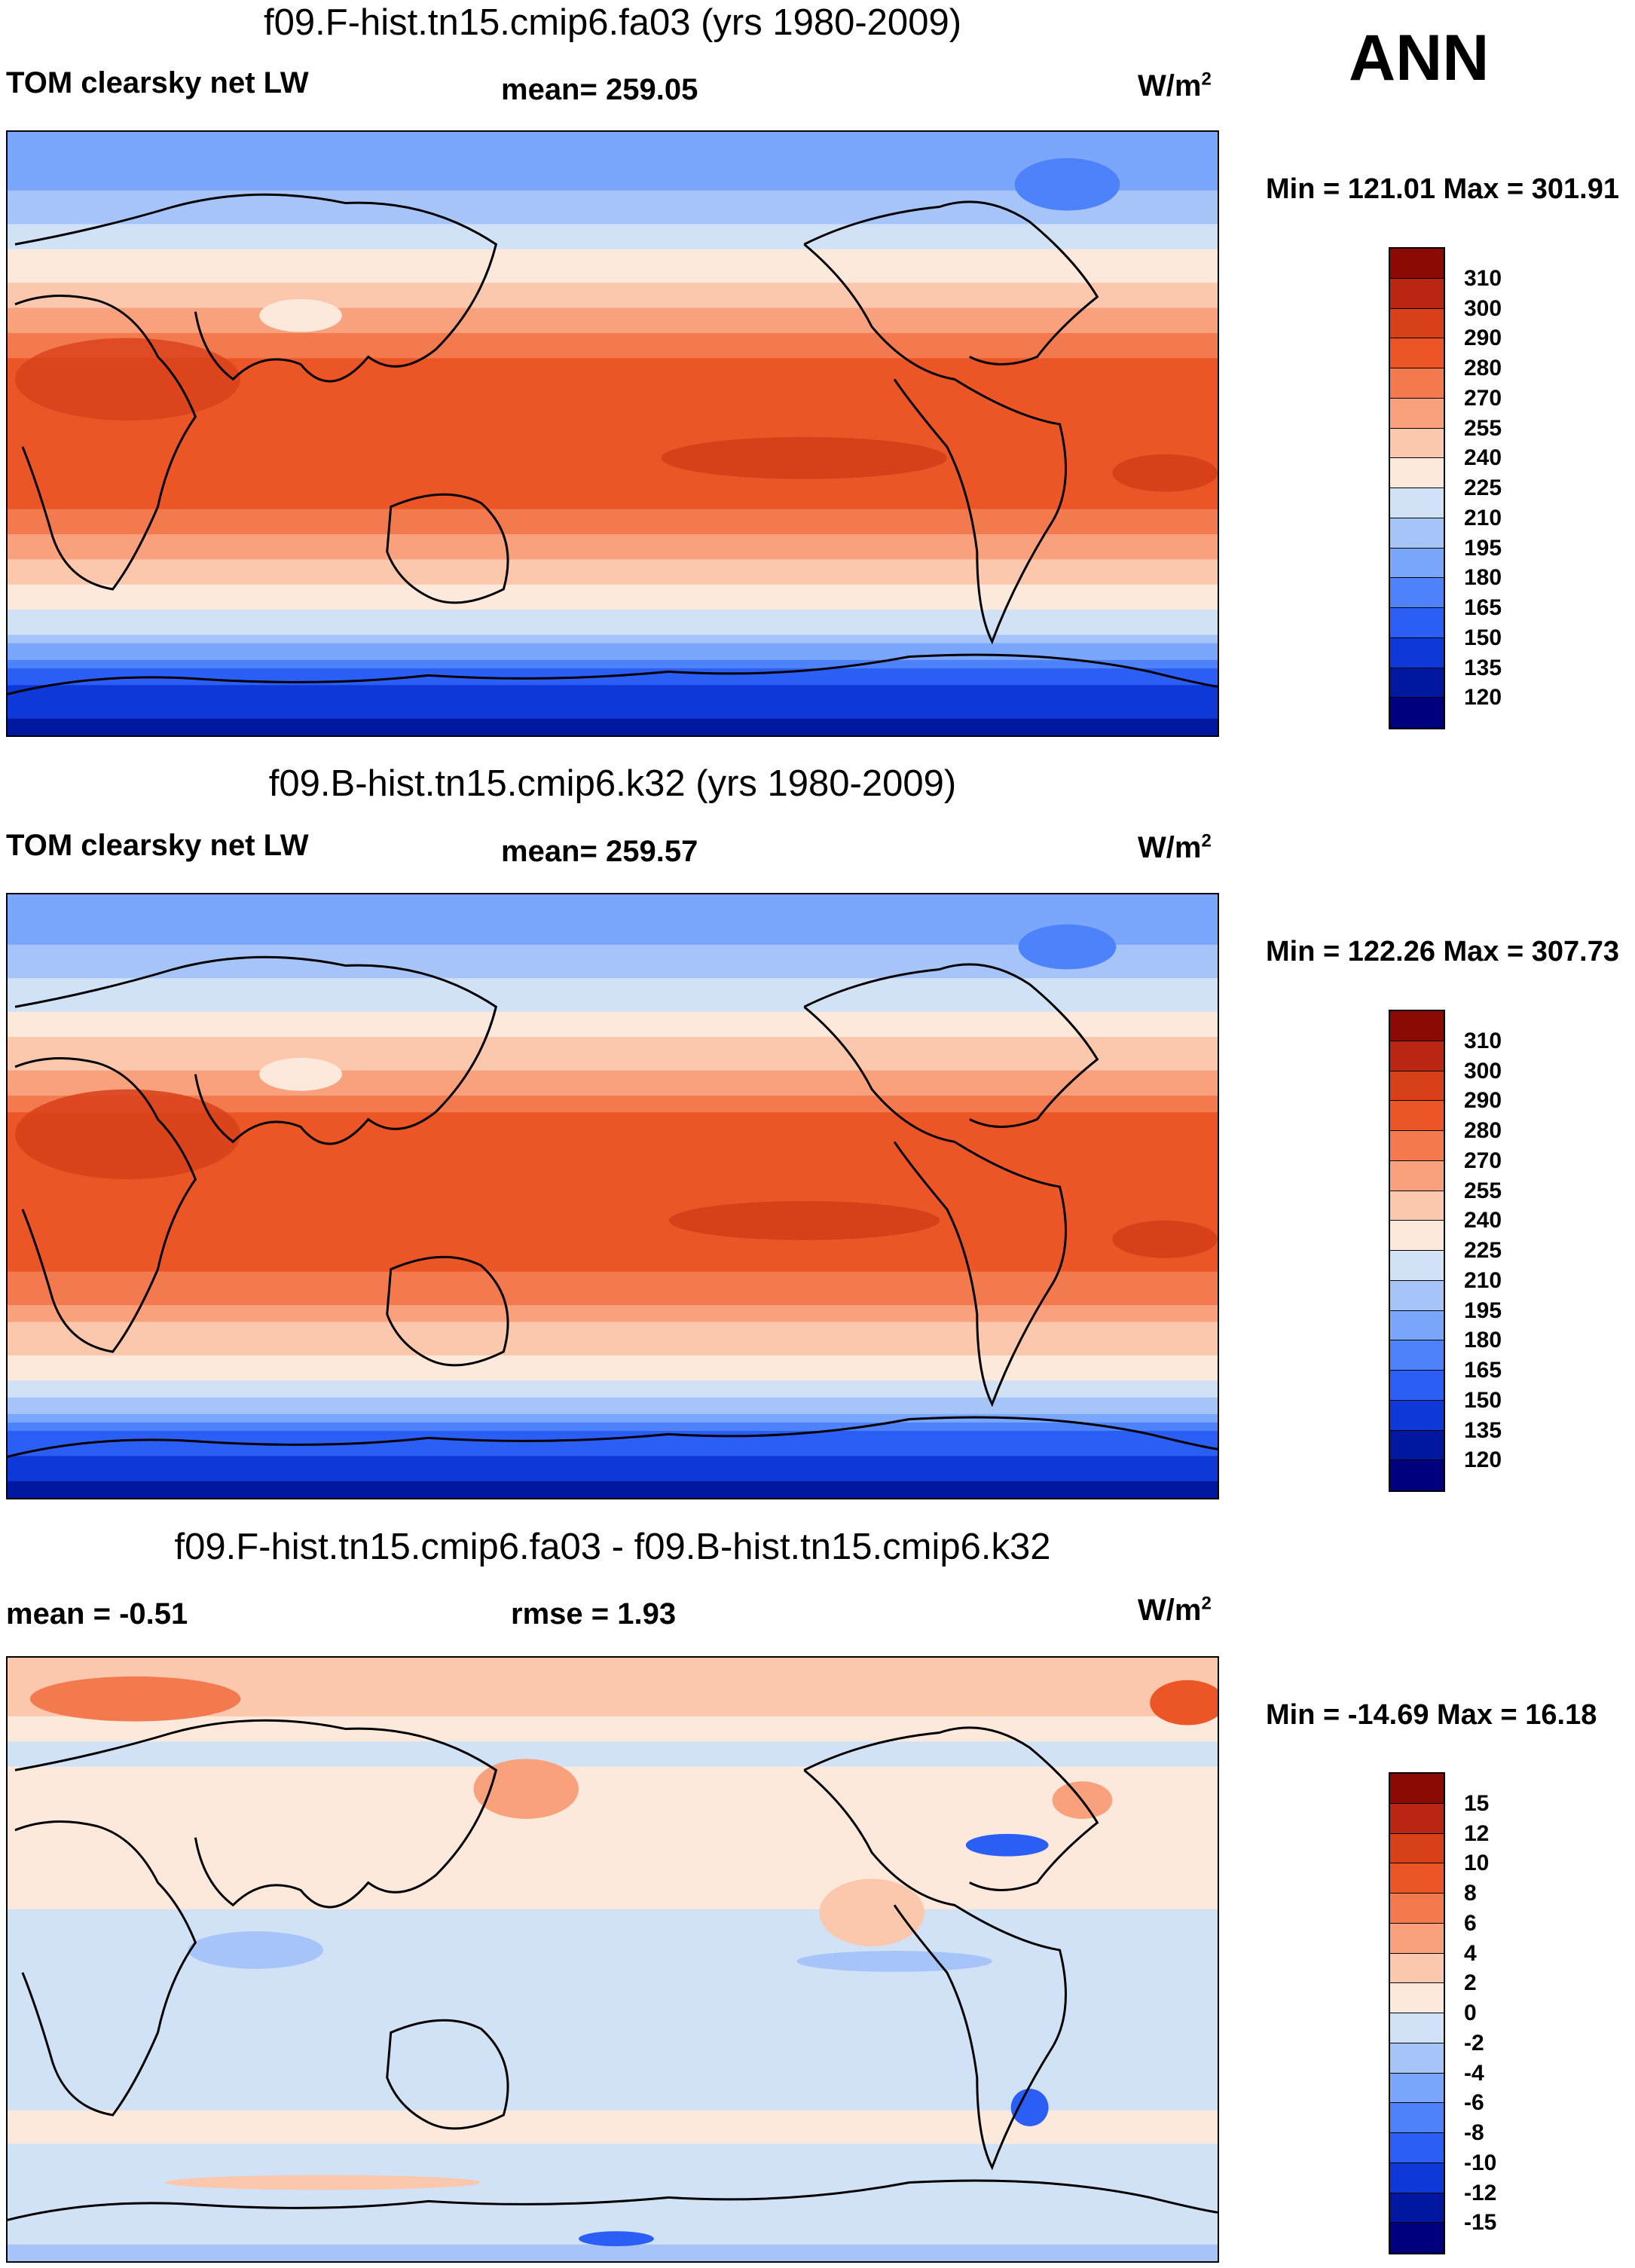  I want to click on colorbar-tick-label: -10, so click(1481, 2162).